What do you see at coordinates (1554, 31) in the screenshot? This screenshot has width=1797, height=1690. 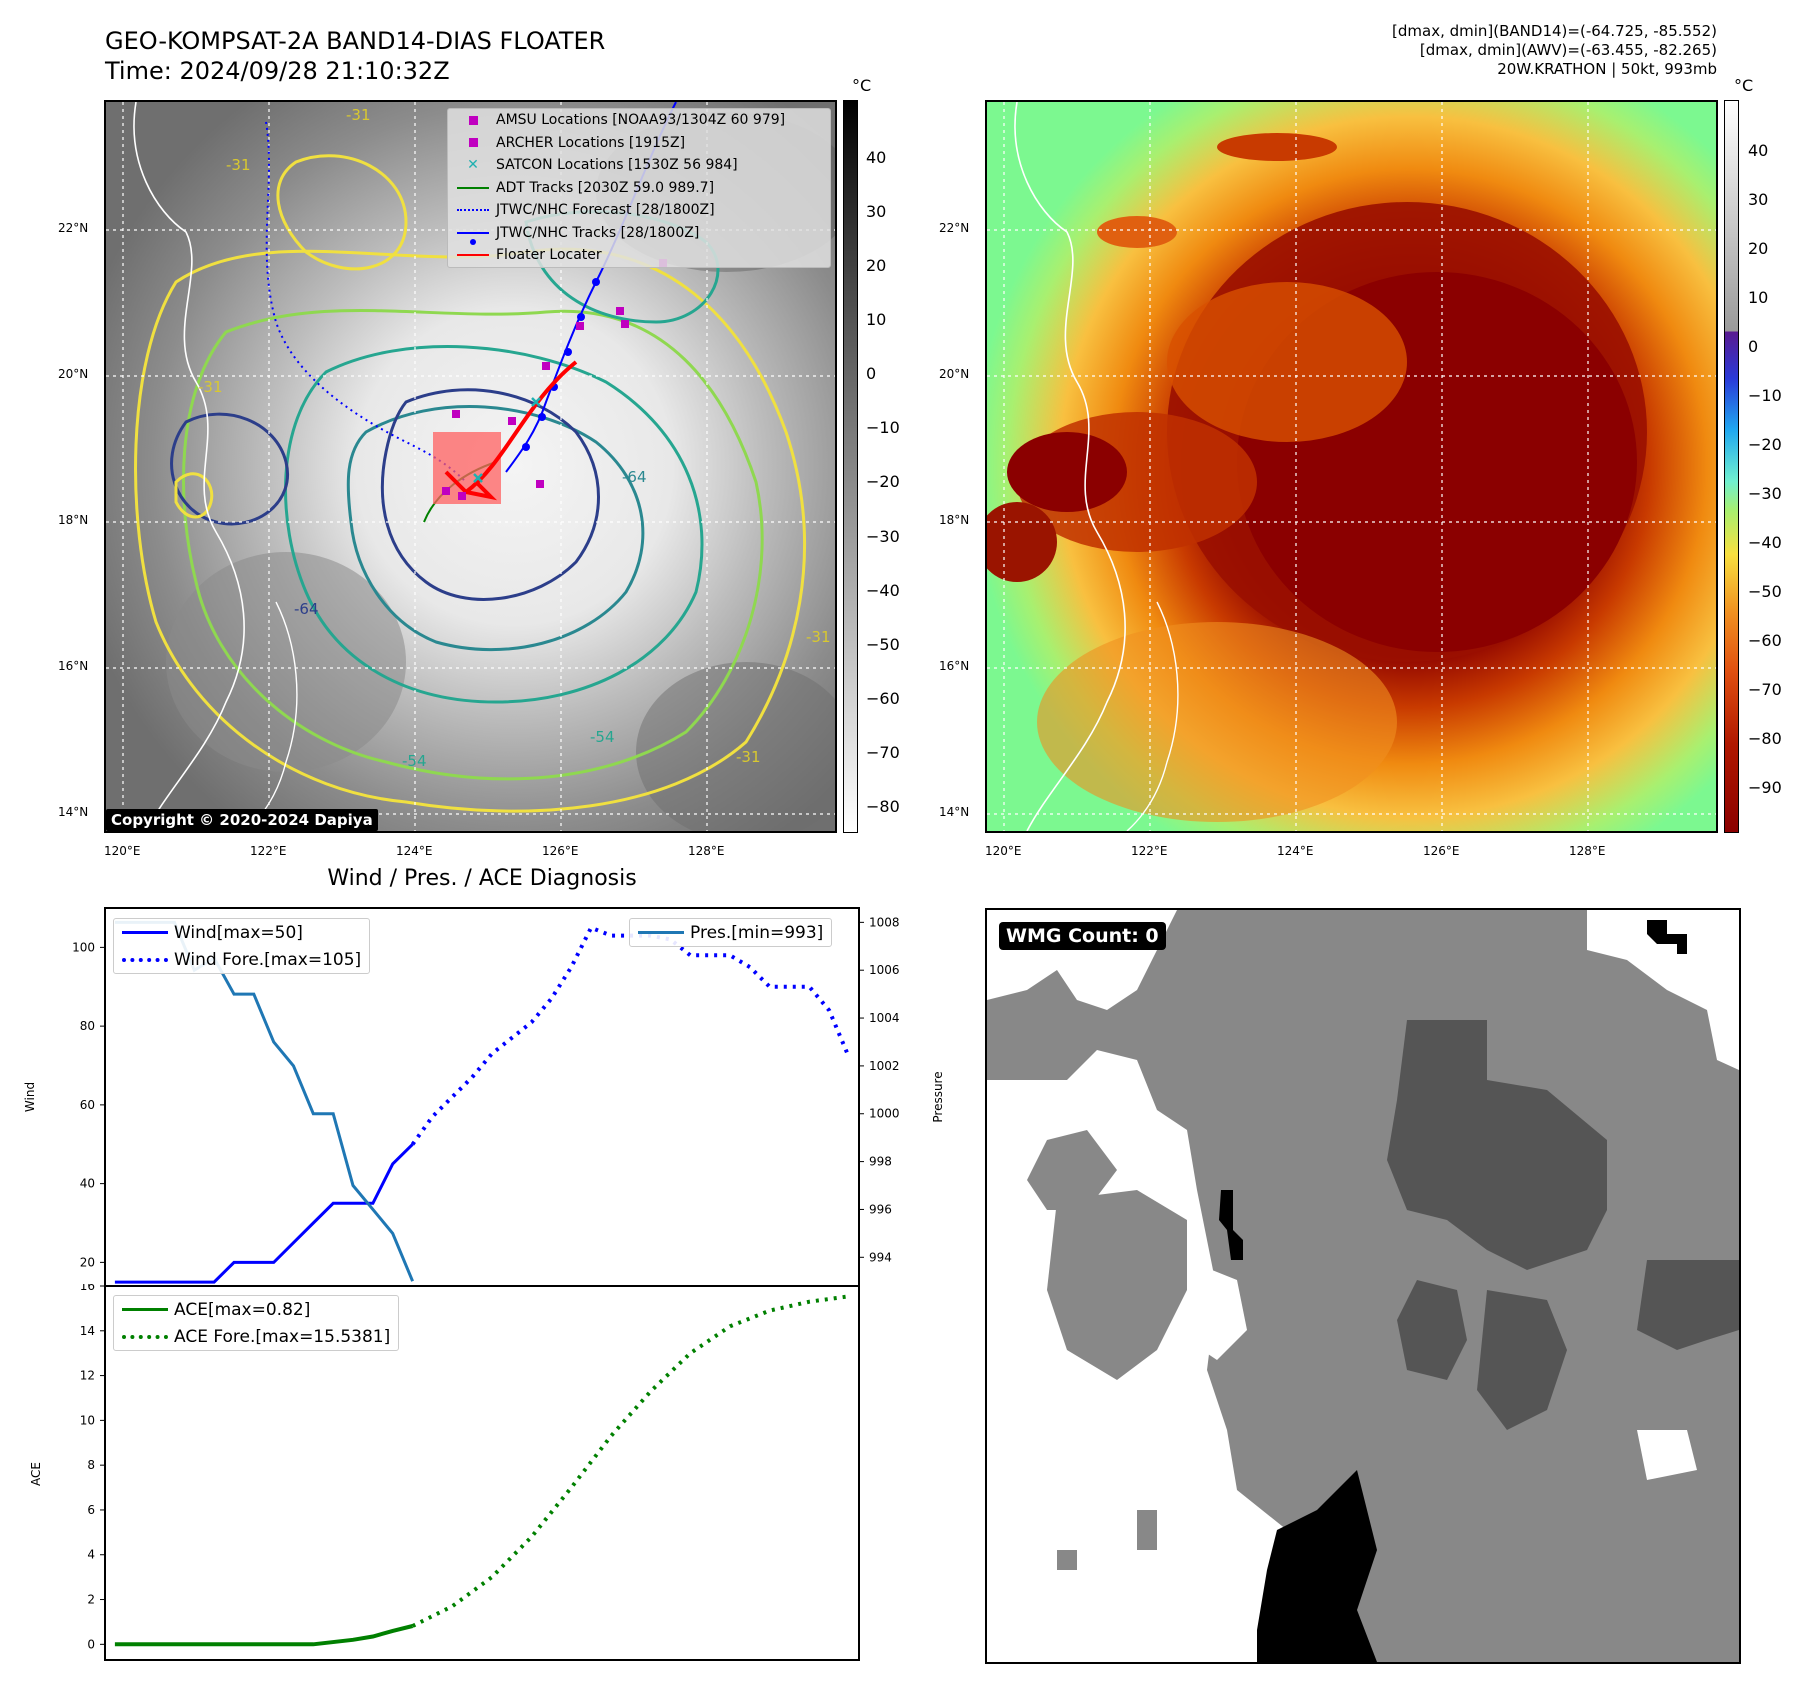 I see `info-line-1: [dmax, dmin](BAND14)=(-64.725, -85.552)` at bounding box center [1554, 31].